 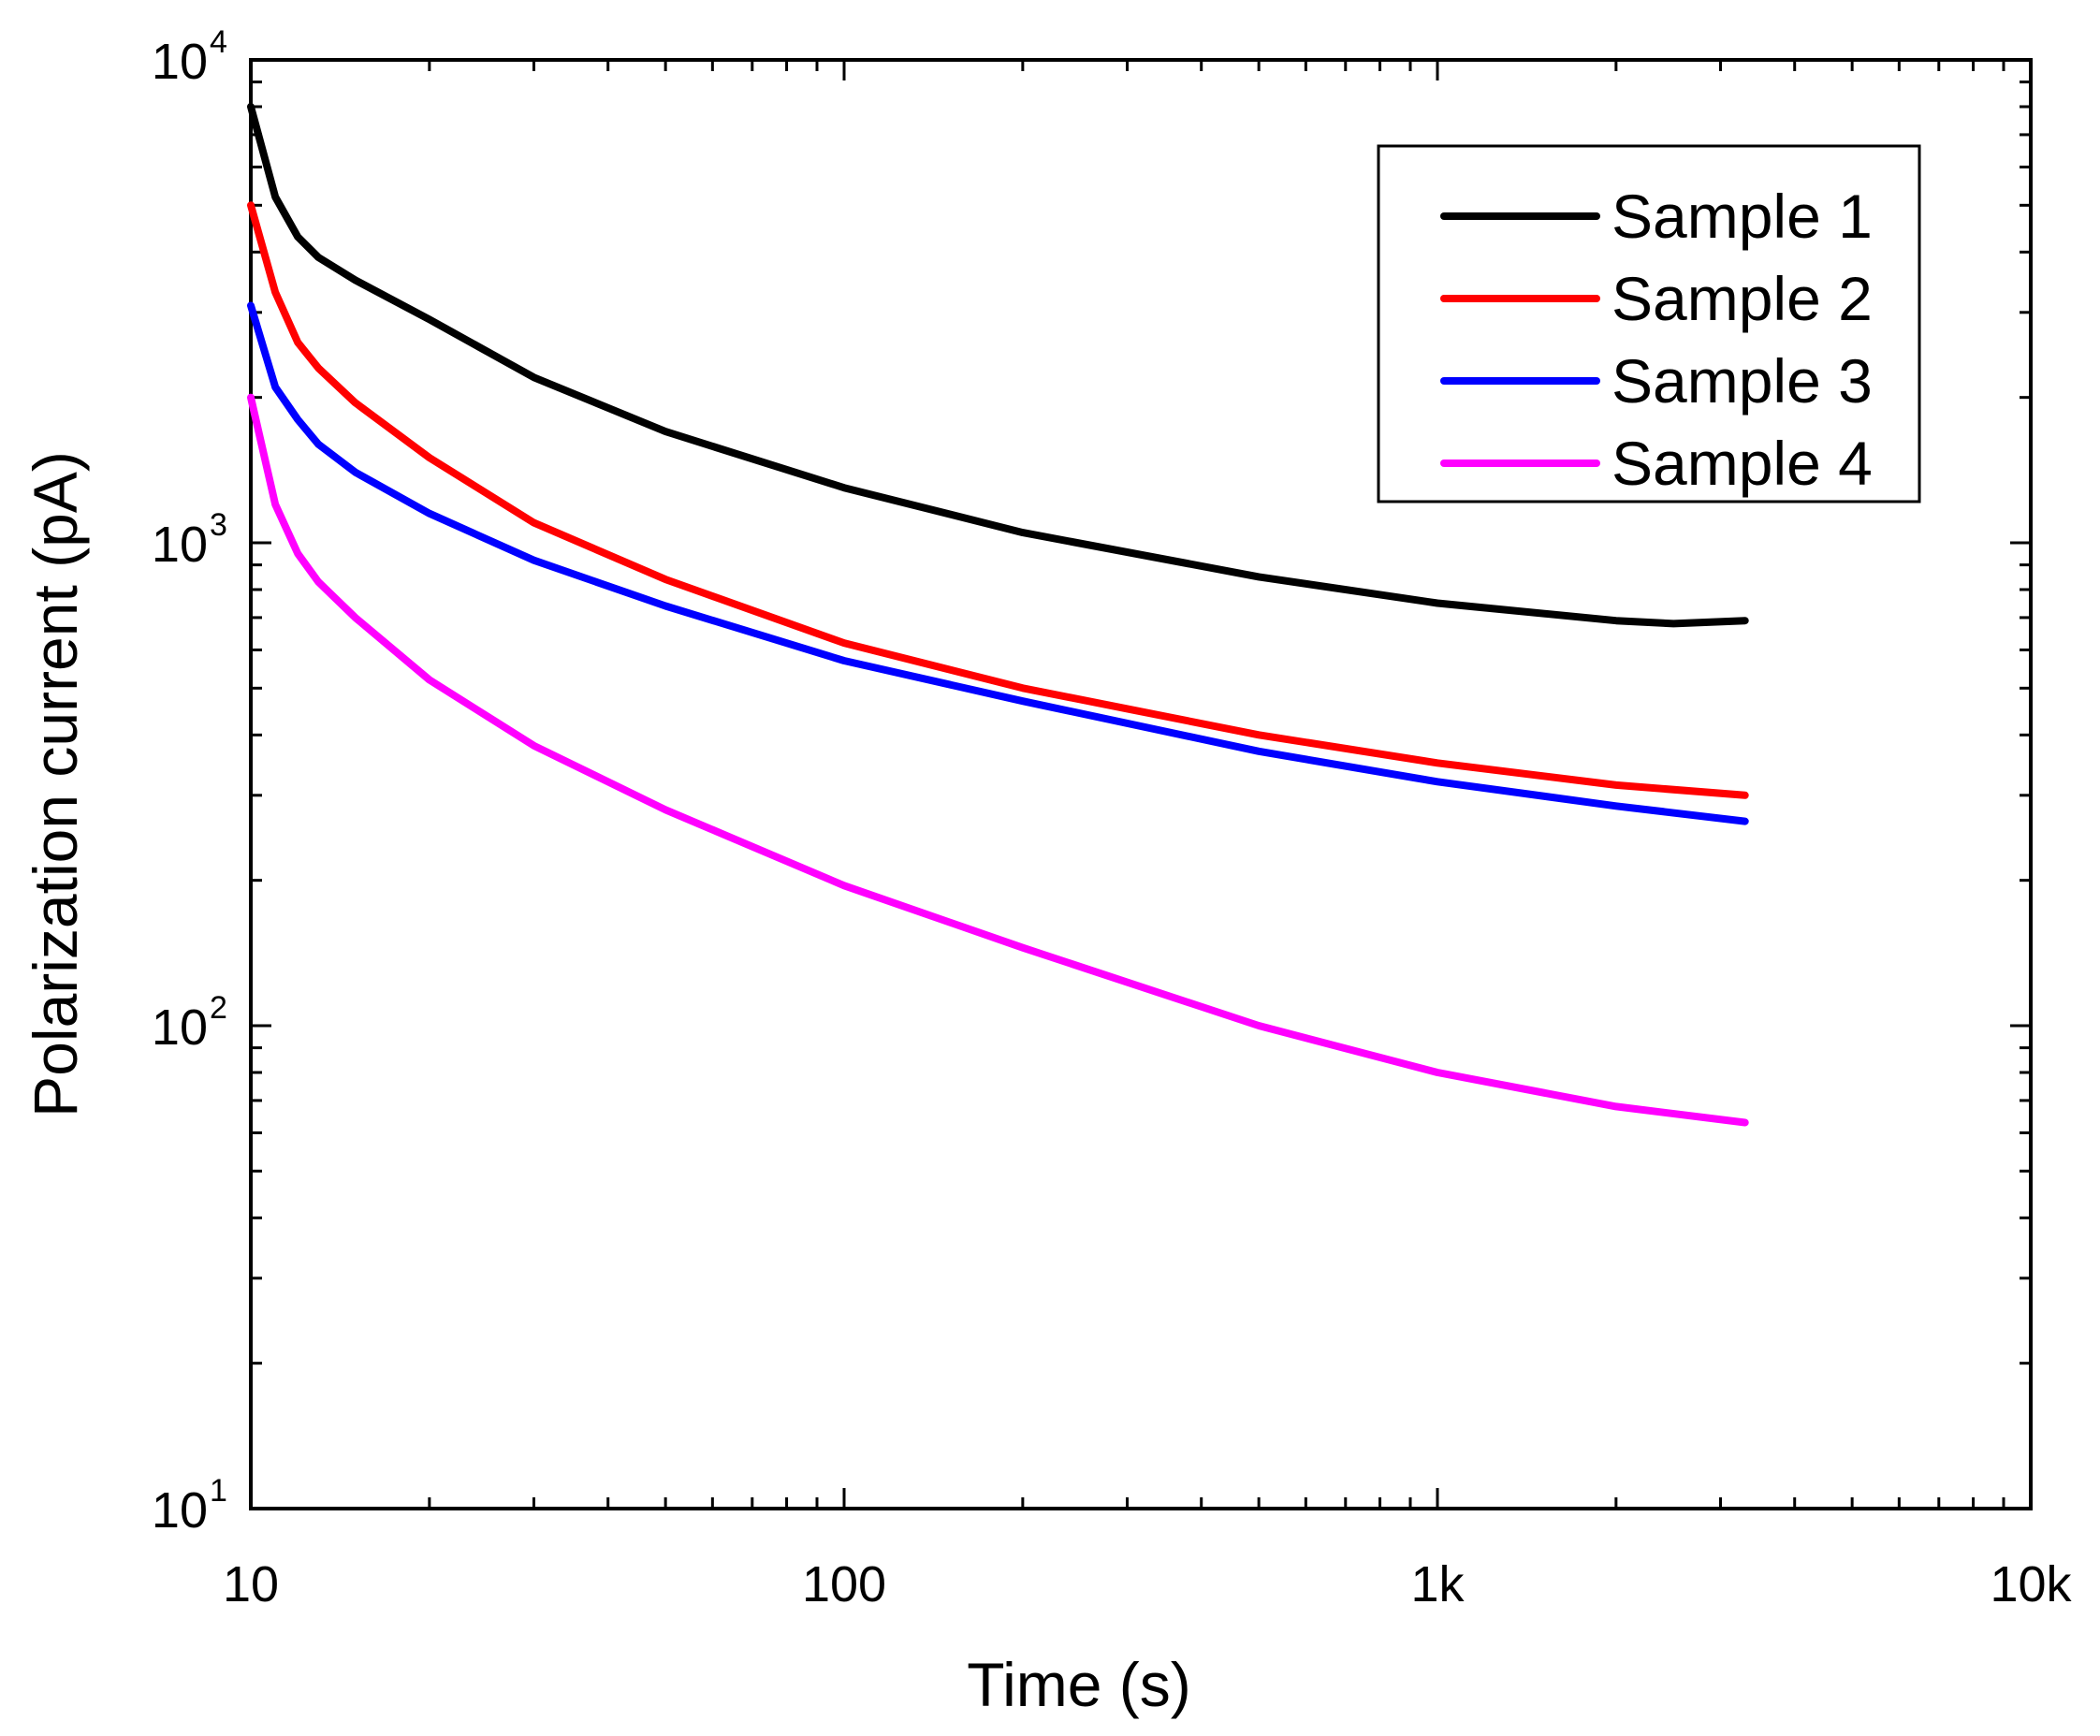 What do you see at coordinates (55, 784) in the screenshot?
I see `y-axis-title: Polarization current (pA)` at bounding box center [55, 784].